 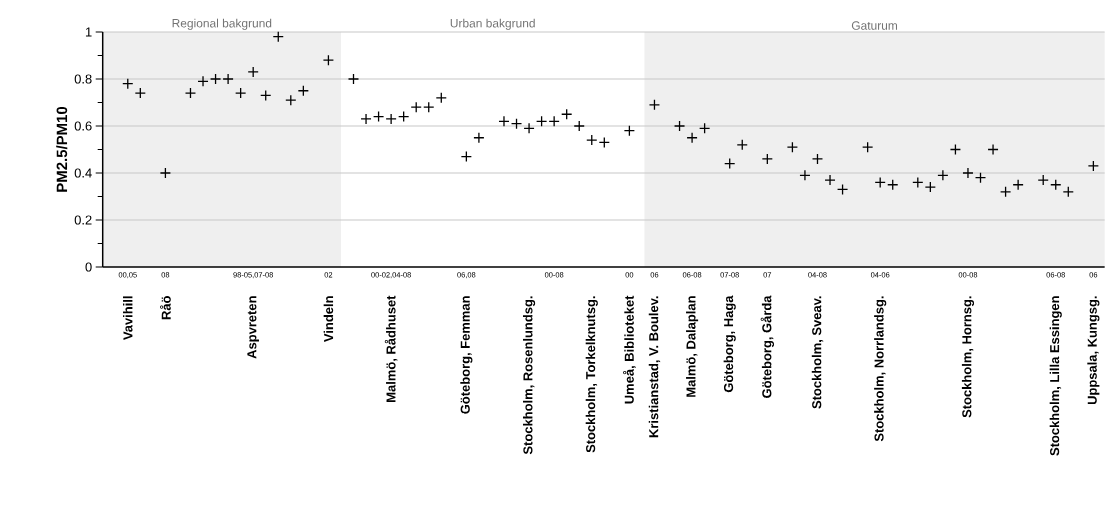 What do you see at coordinates (83, 173) in the screenshot?
I see `y-tick-label: 0.4` at bounding box center [83, 173].